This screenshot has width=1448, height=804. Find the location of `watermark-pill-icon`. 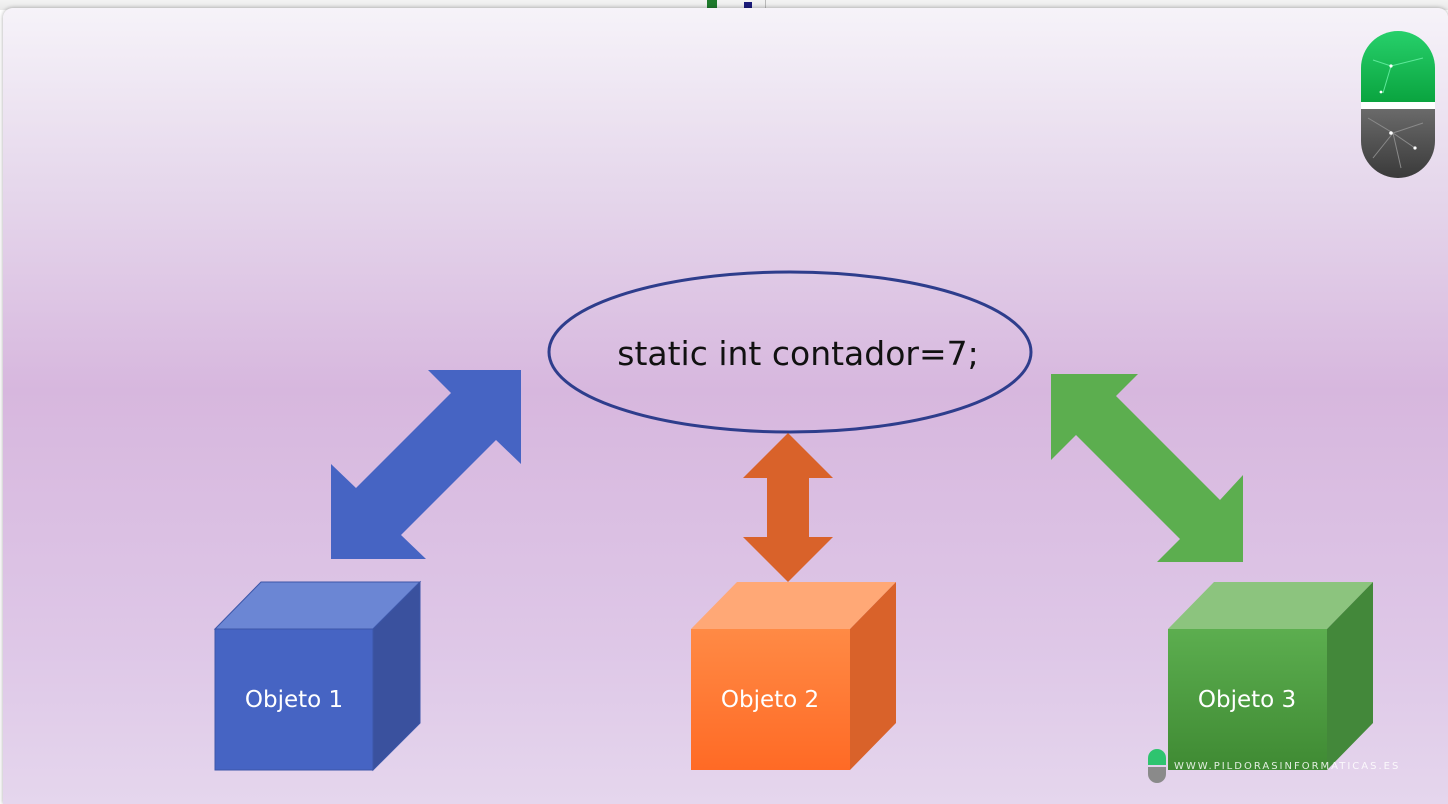

watermark-pill-icon is located at coordinates (1157, 766).